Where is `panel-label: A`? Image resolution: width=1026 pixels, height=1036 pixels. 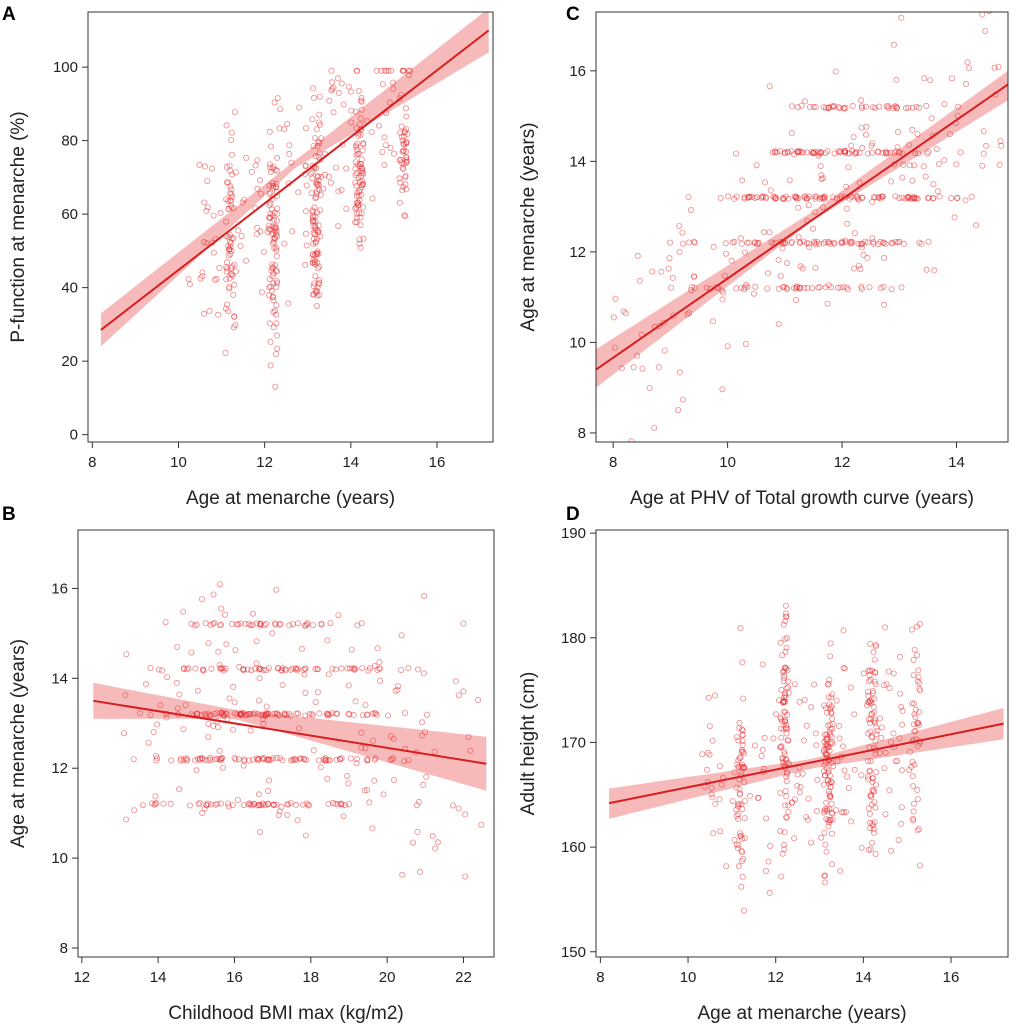 panel-label: A is located at coordinates (9, 14).